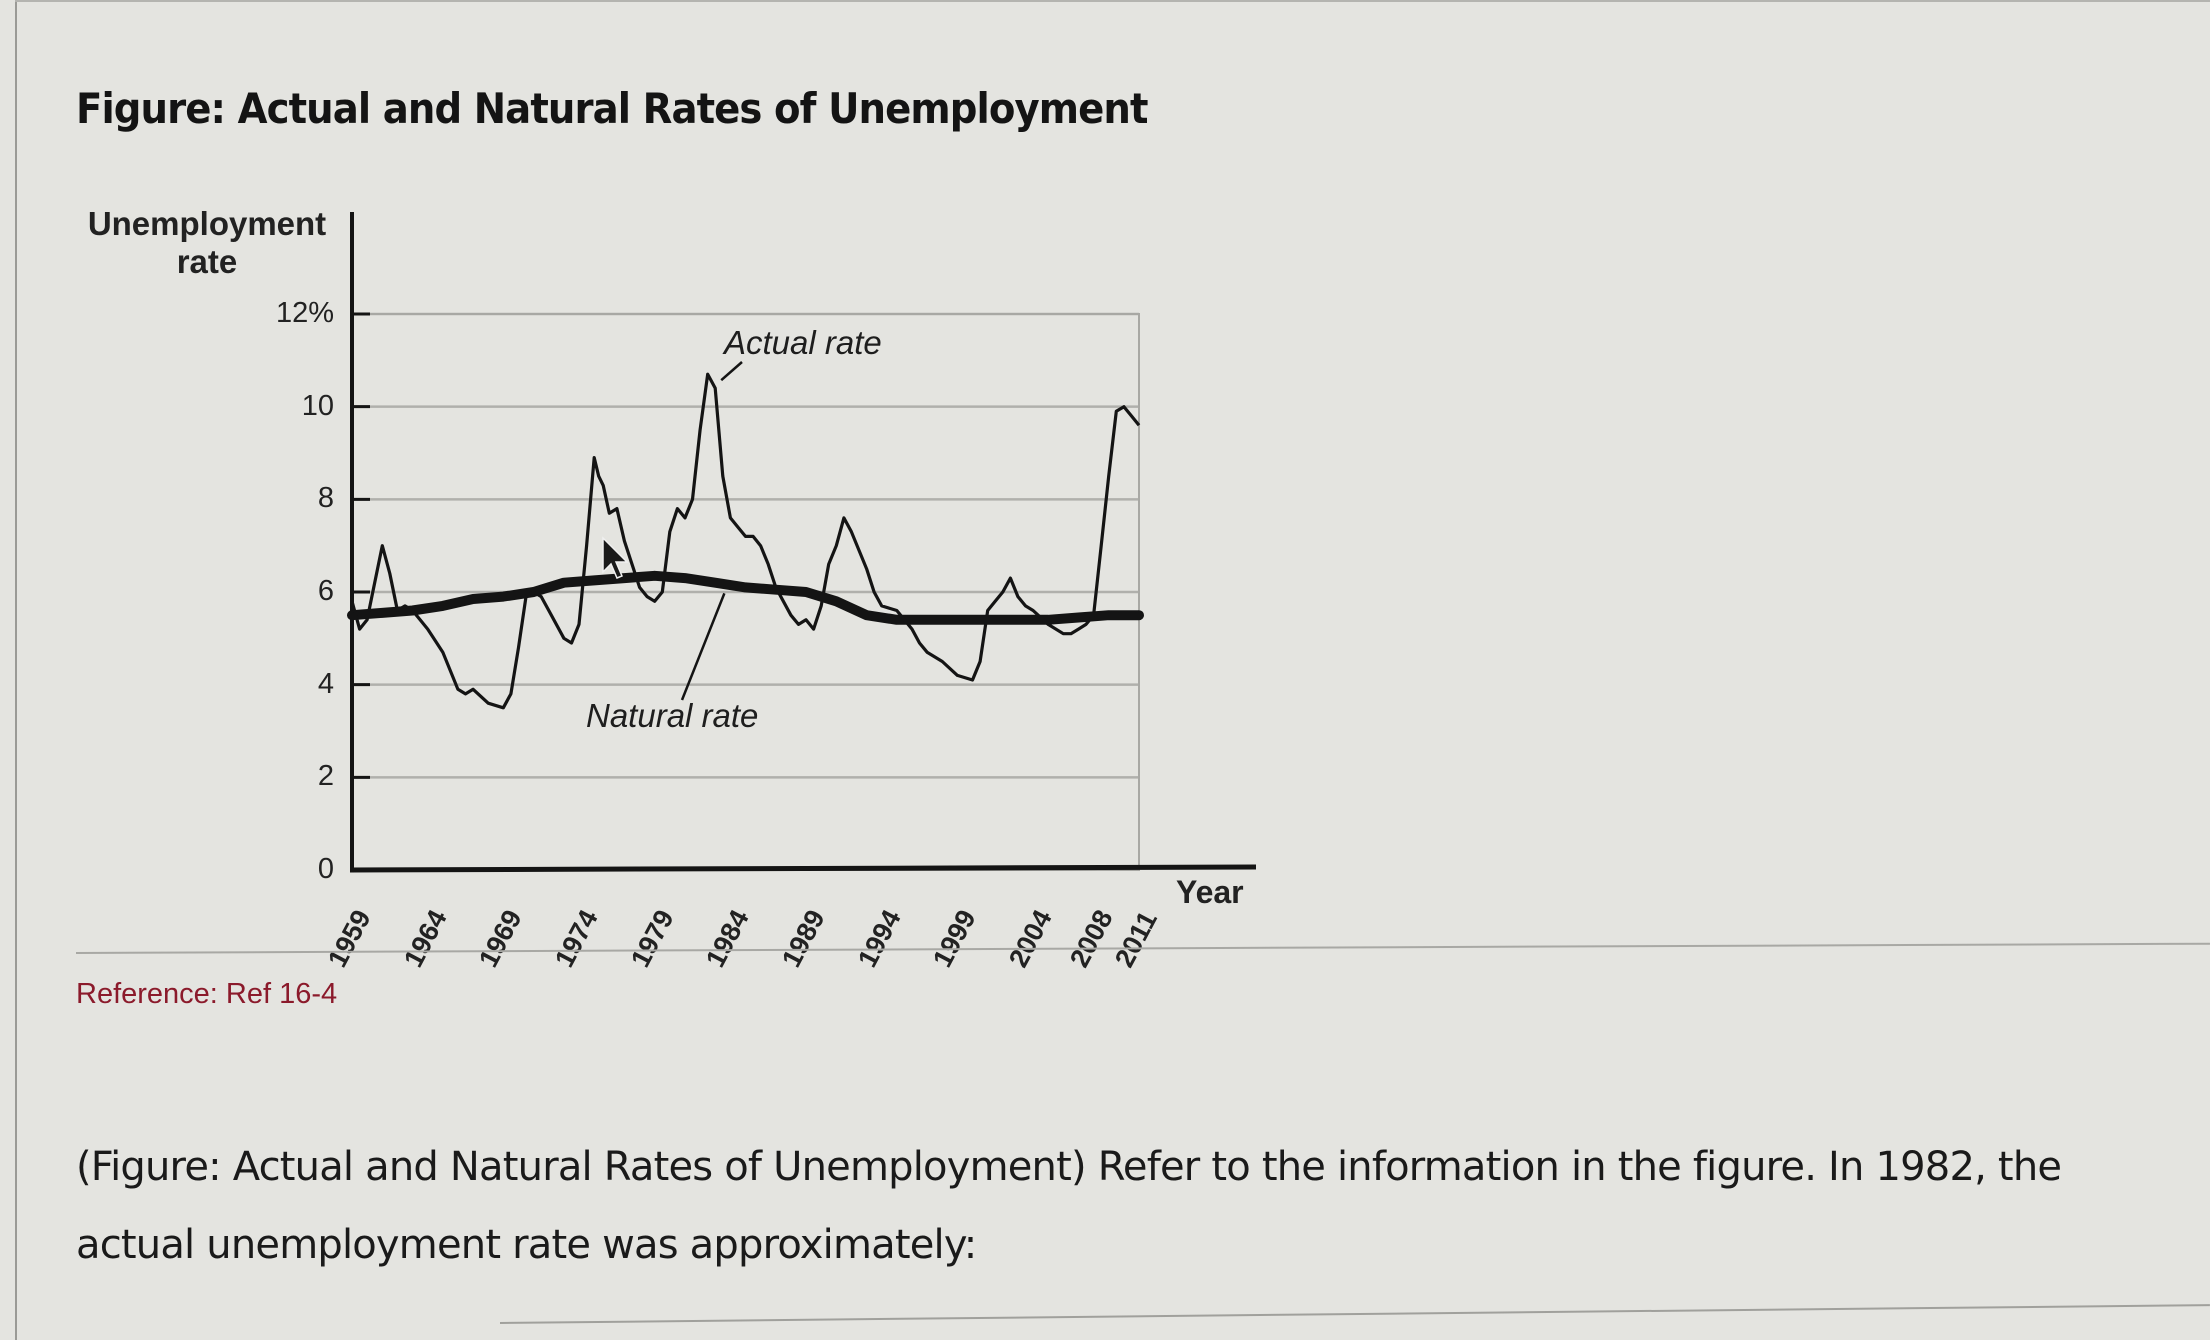 The image size is (2210, 1340). I want to click on y-tick-label: 4, so click(325, 683).